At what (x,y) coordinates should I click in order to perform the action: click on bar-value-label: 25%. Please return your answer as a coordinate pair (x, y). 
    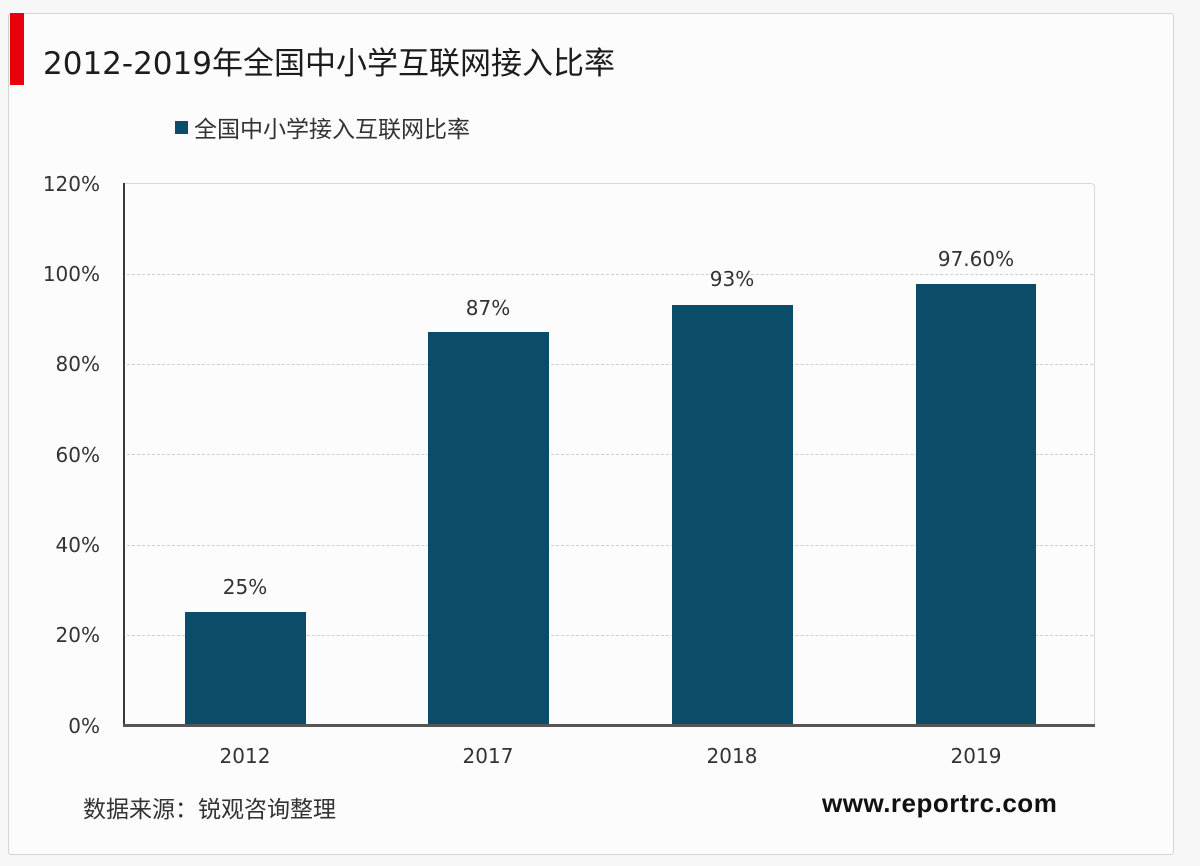
    Looking at the image, I should click on (245, 587).